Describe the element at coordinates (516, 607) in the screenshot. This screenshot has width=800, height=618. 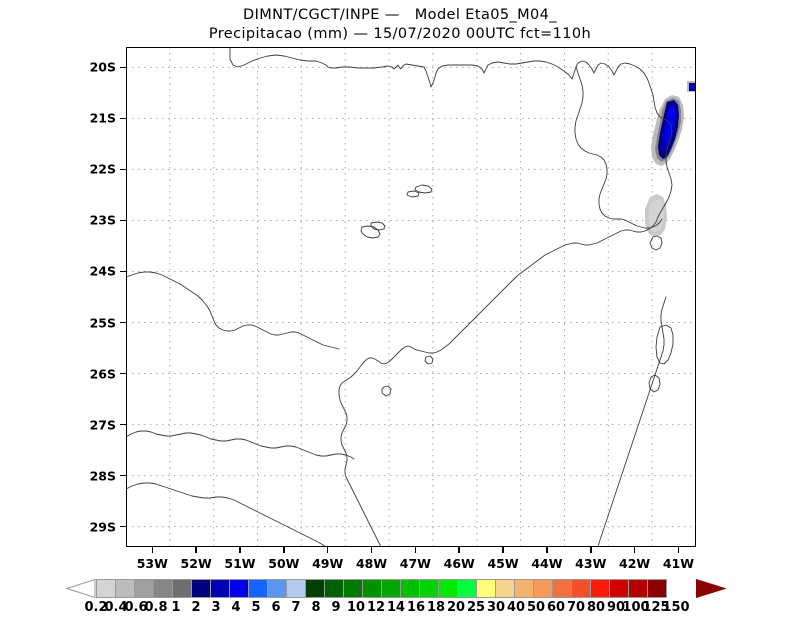
I see `colorbar-tick-label-40: 40` at that location.